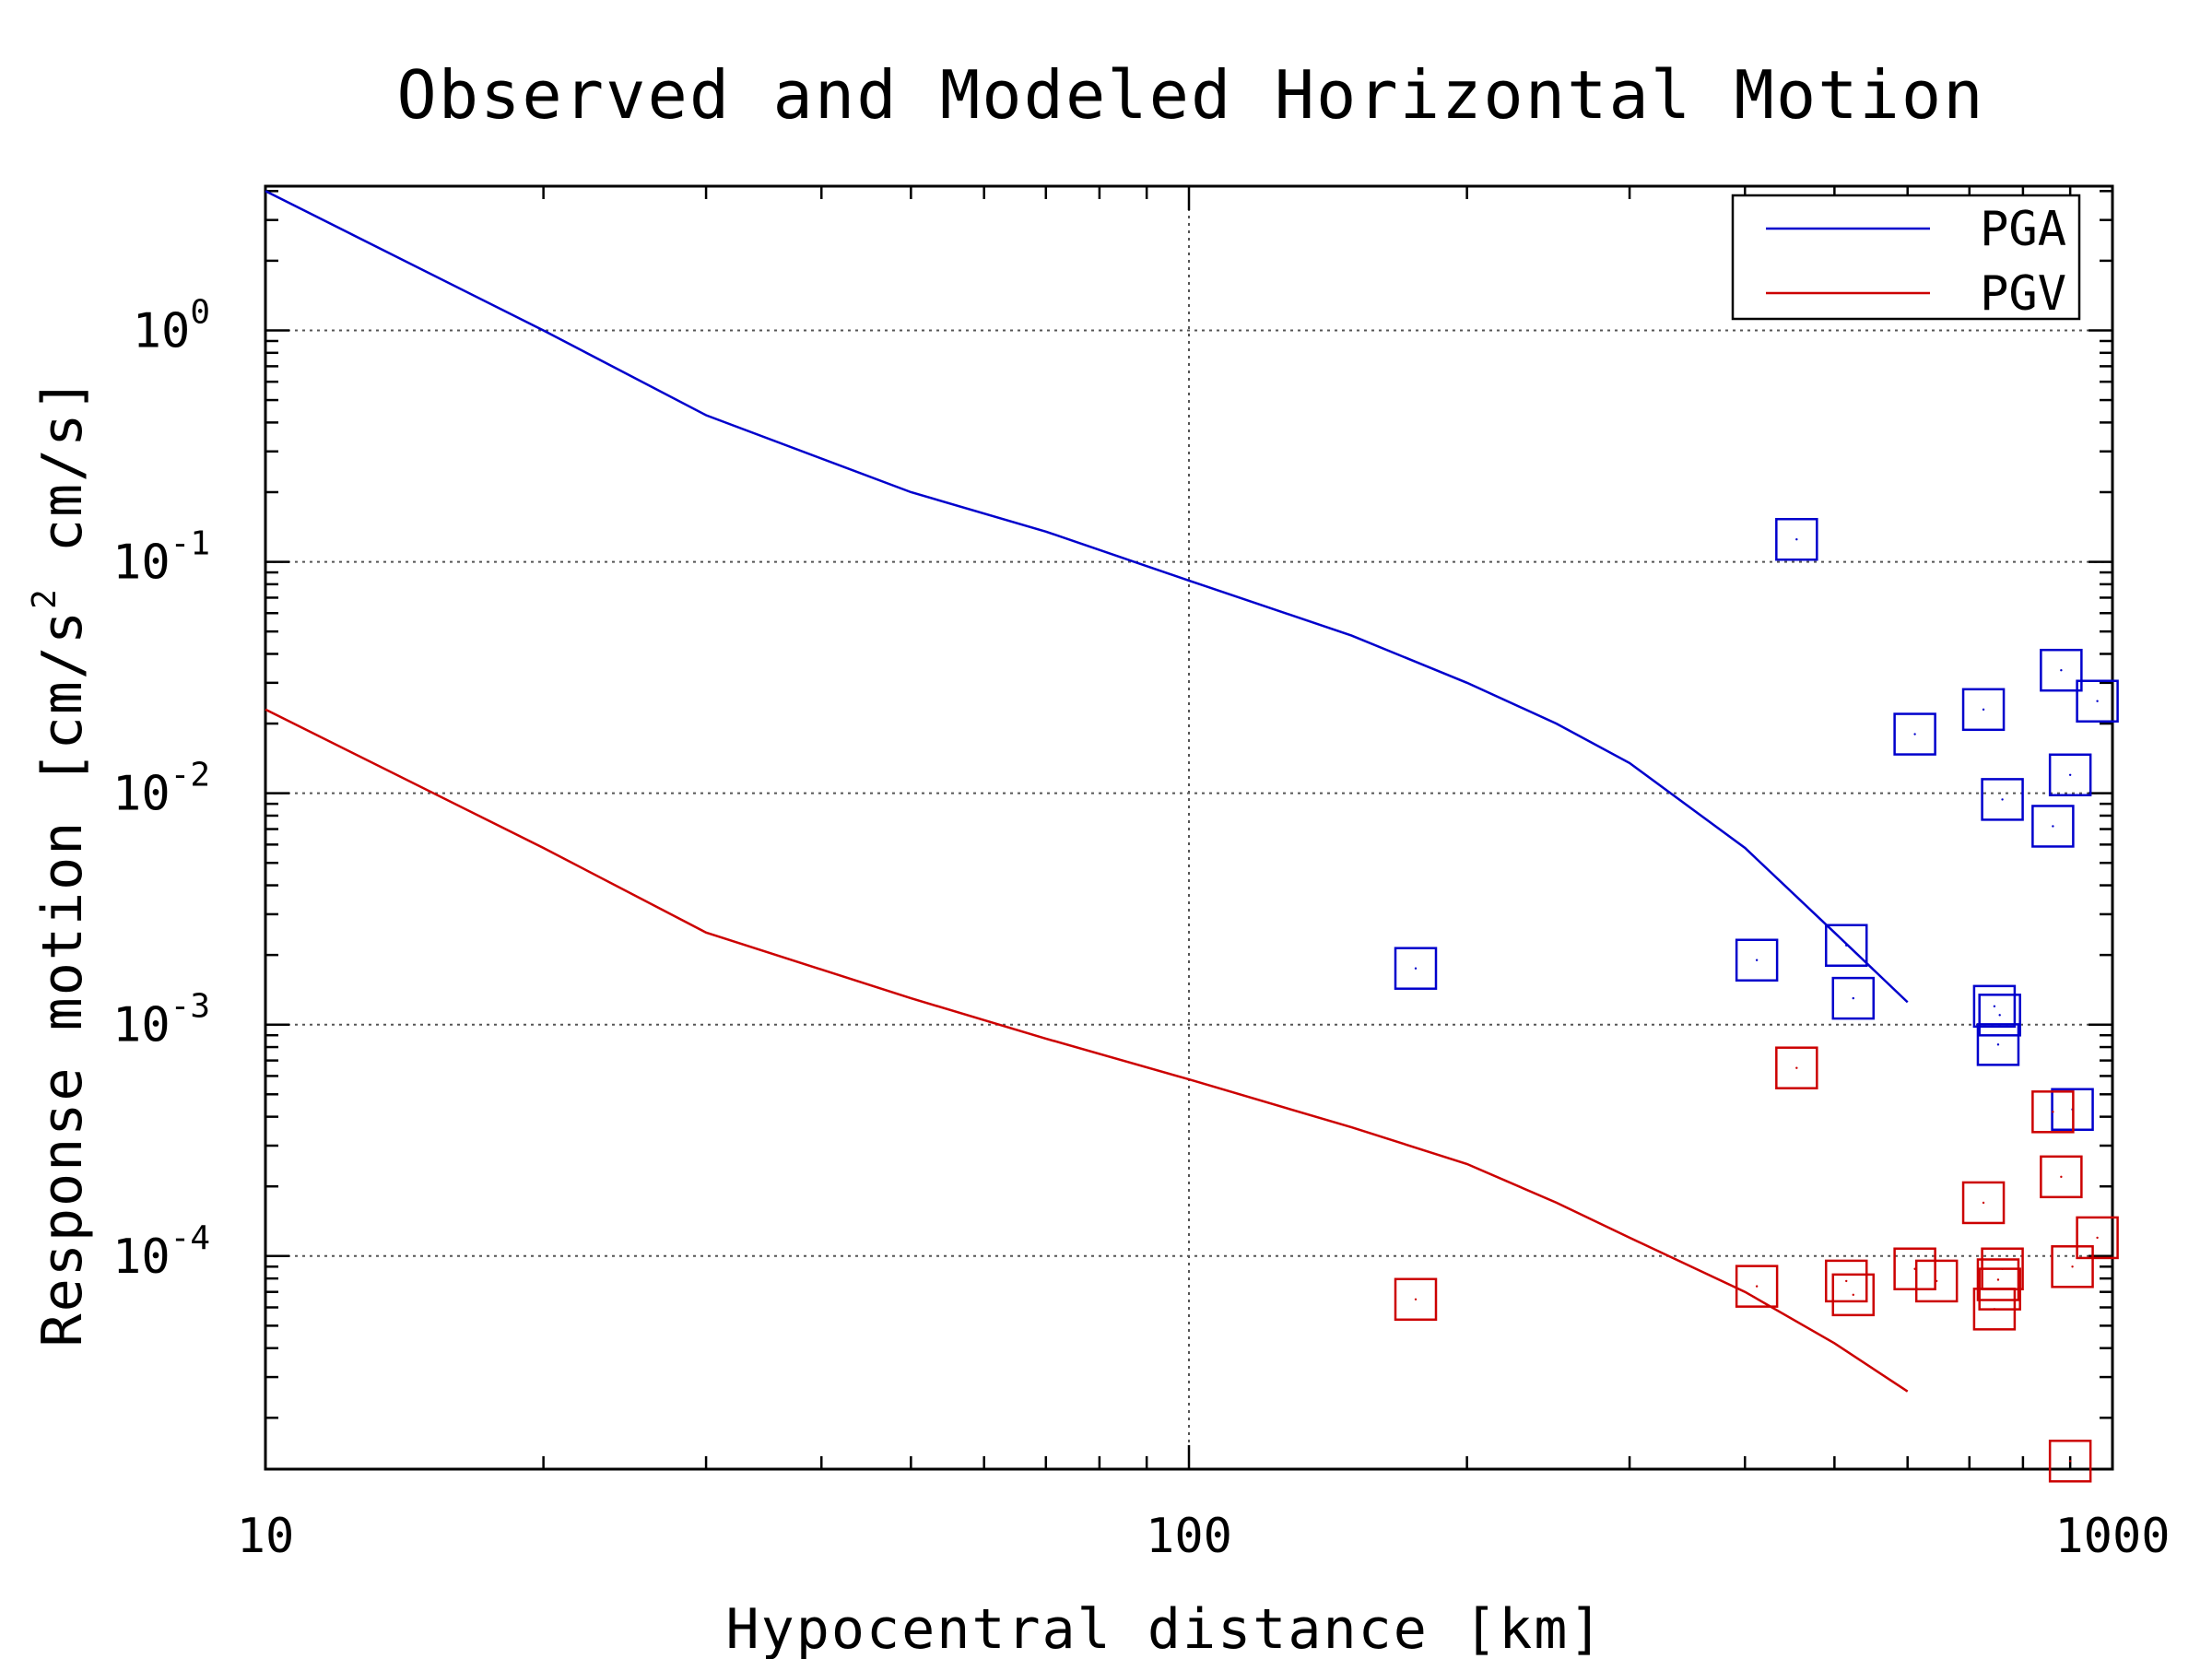 The width and height of the screenshot is (2212, 1659). Describe the element at coordinates (1164, 1628) in the screenshot. I see `x-axis-label: Hypocentral distance [km]` at that location.